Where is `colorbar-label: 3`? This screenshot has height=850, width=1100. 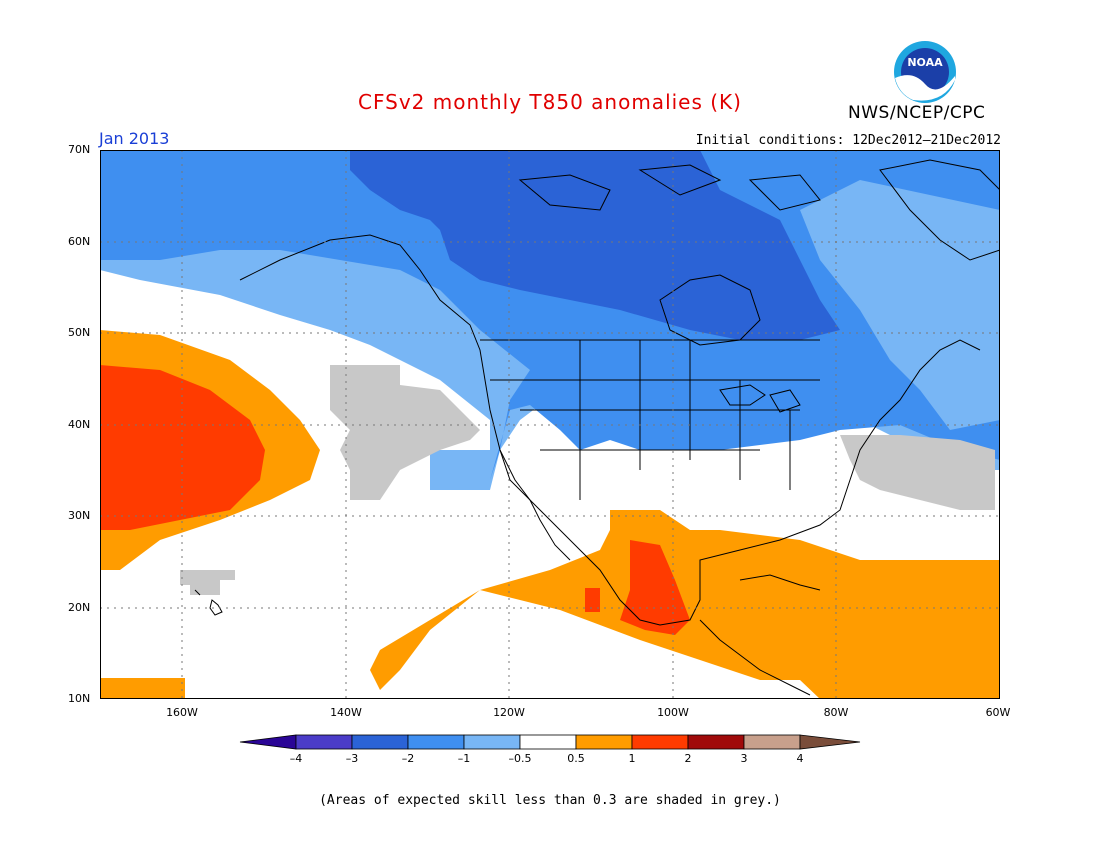 colorbar-label: 3 is located at coordinates (744, 758).